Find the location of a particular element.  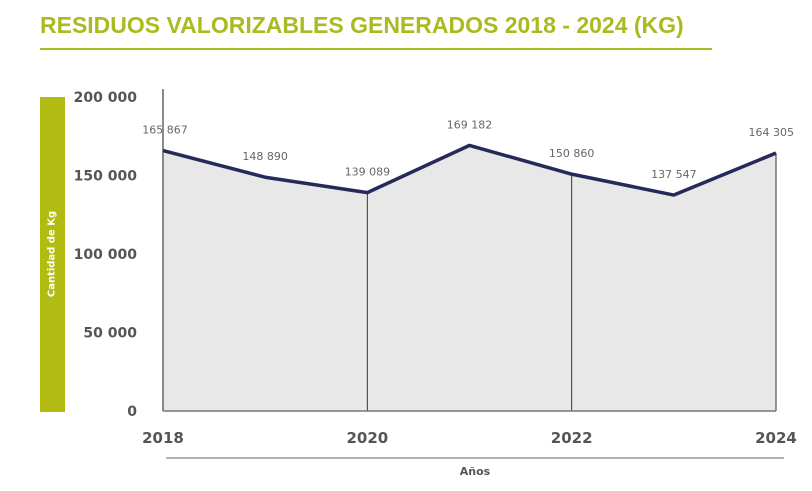

data-label: 139 089 is located at coordinates (368, 172).